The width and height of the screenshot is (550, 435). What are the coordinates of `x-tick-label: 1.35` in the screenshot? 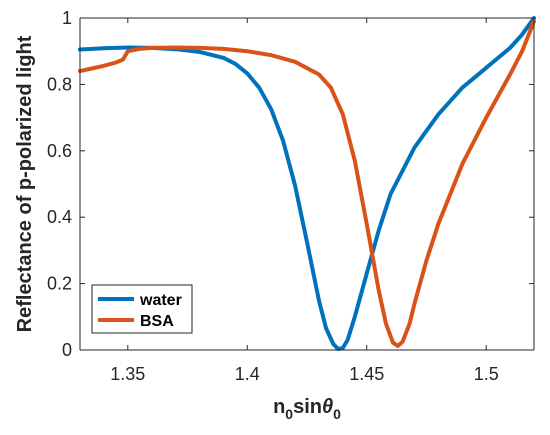 It's located at (127, 374).